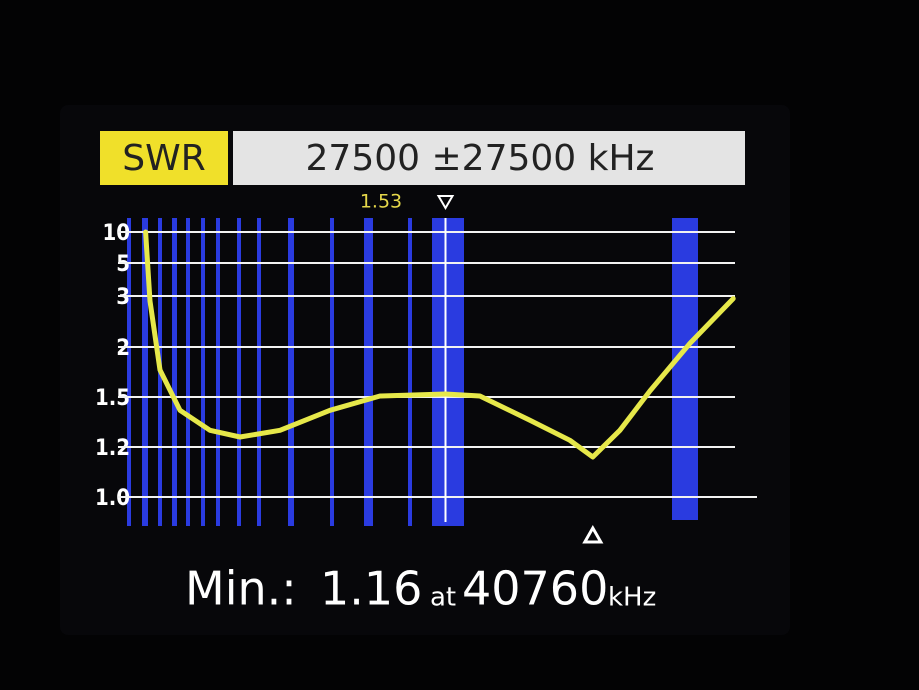 The image size is (919, 690). Describe the element at coordinates (371, 589) in the screenshot. I see `min-value: 1.16` at that location.